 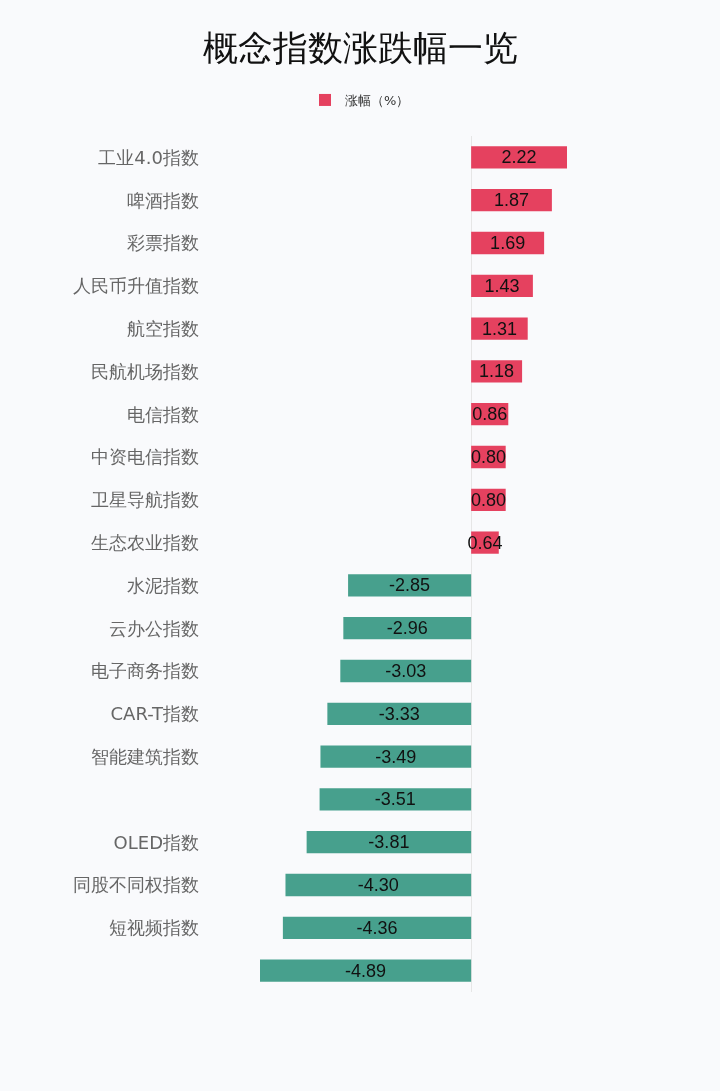 I want to click on y-tick-label: 电信指数, so click(x=163, y=414).